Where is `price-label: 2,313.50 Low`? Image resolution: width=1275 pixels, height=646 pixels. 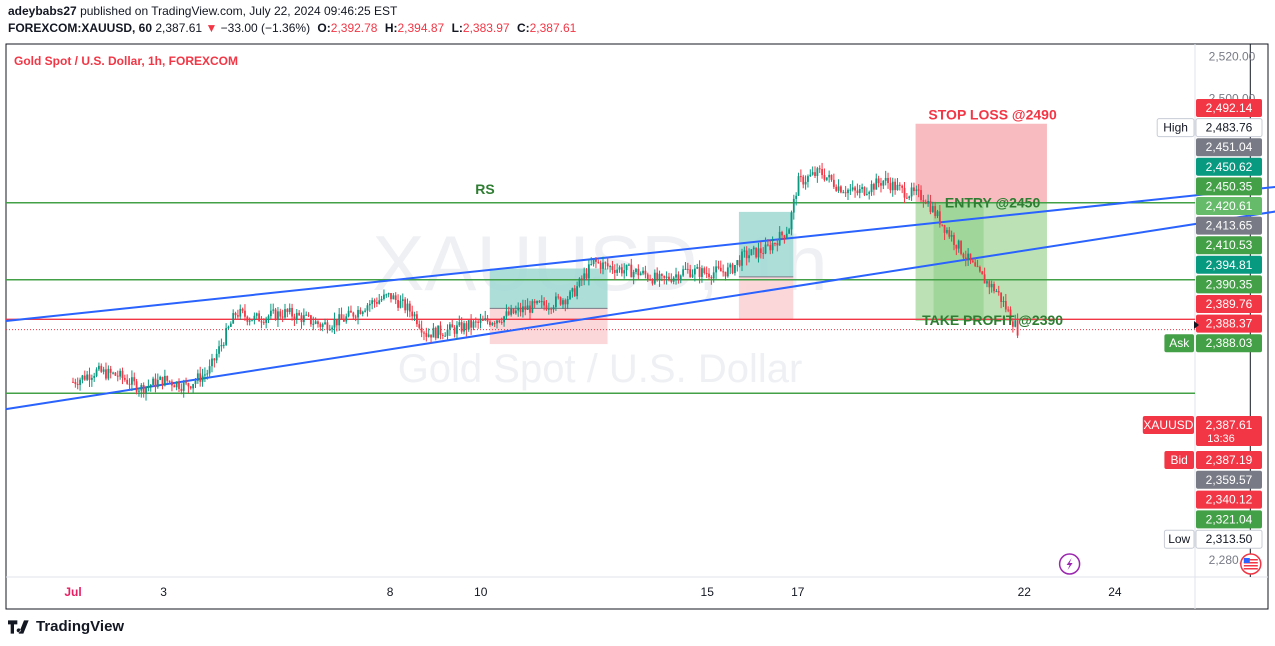 price-label: 2,313.50 Low is located at coordinates (1213, 539).